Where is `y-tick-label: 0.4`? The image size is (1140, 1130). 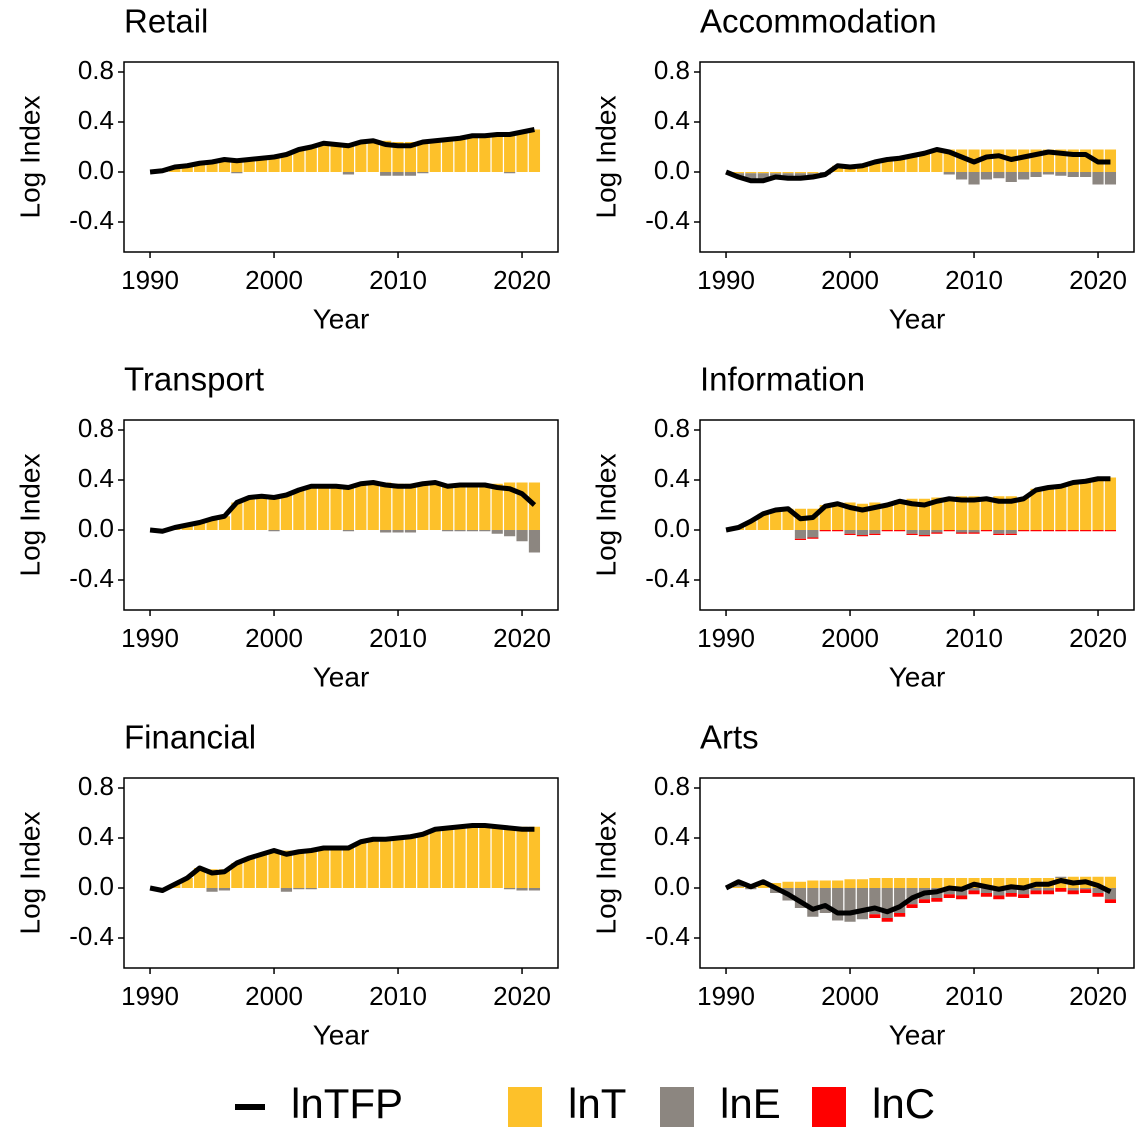 y-tick-label: 0.4 is located at coordinates (96, 478).